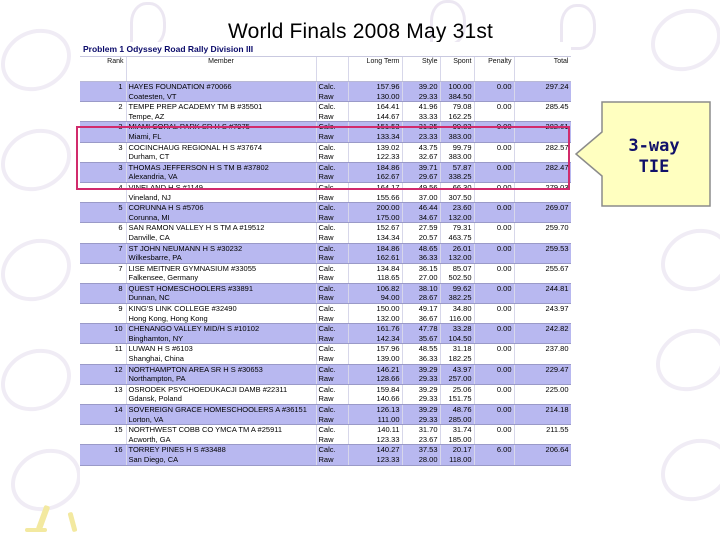  What do you see at coordinates (542, 147) in the screenshot?
I see `total-cell: 282.57` at bounding box center [542, 147].